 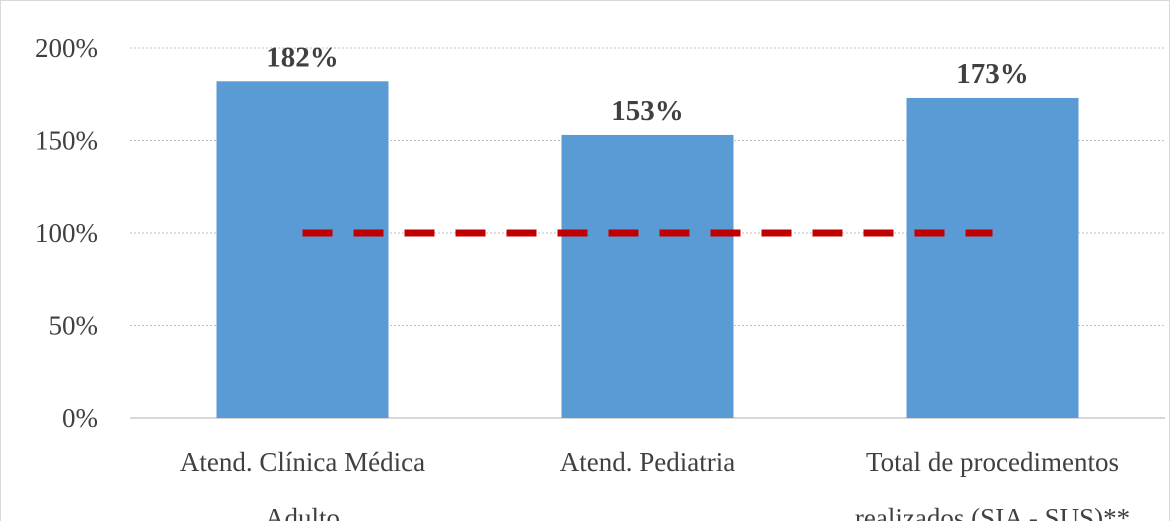 I want to click on y-tick-label: 100%, so click(x=66, y=233).